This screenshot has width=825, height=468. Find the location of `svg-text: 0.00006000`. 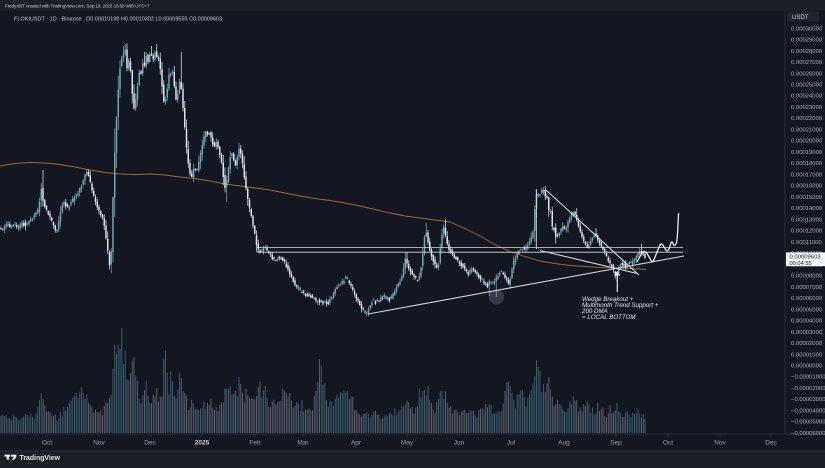

svg-text: 0.00006000 is located at coordinates (807, 299).